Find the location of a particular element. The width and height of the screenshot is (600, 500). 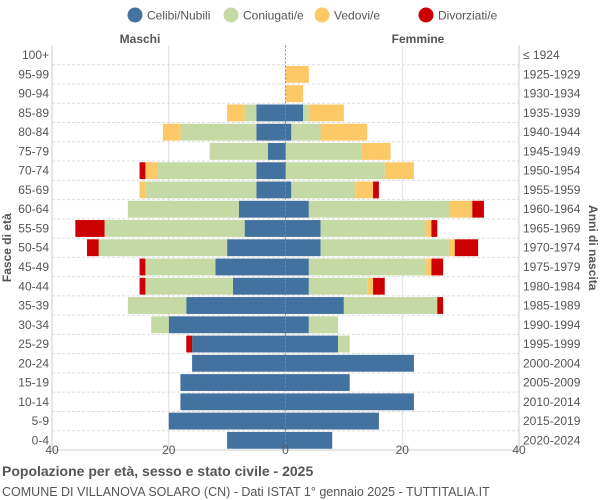

birth-year-label: 1935-1939 is located at coordinates (552, 113).